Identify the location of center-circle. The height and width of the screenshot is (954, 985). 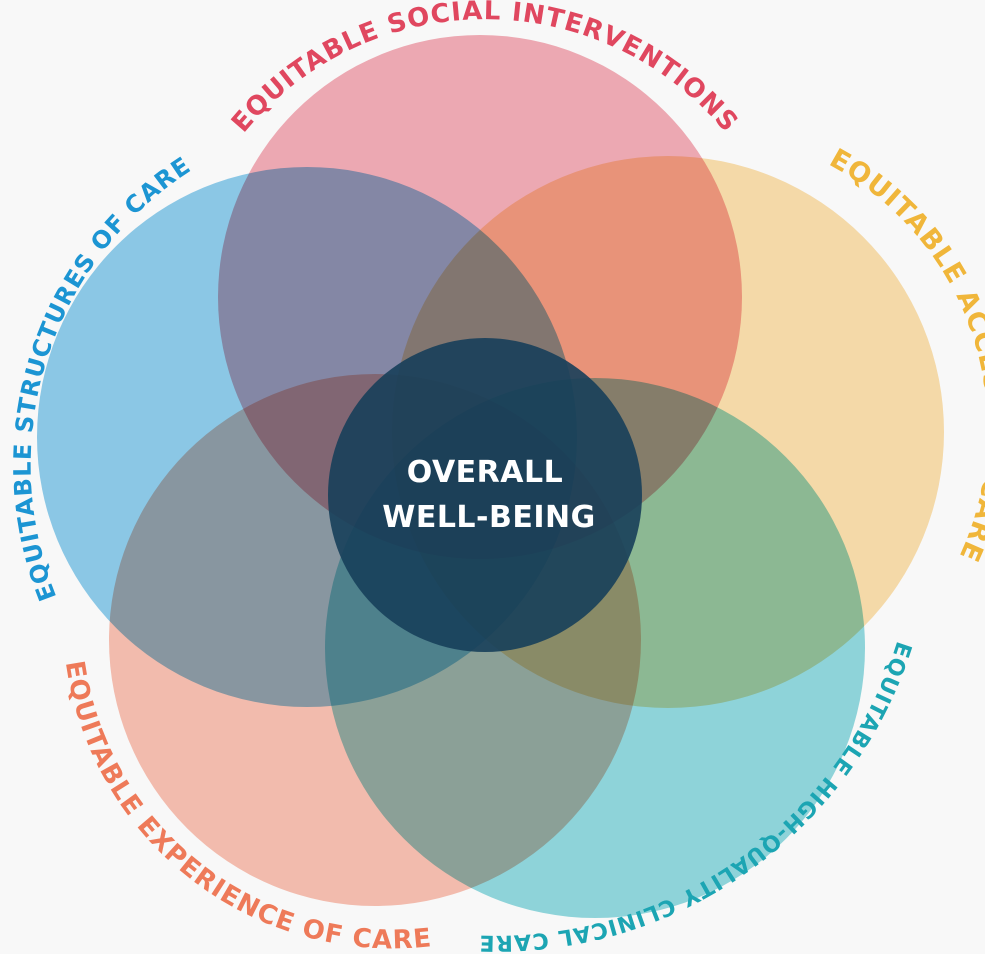
(485, 495).